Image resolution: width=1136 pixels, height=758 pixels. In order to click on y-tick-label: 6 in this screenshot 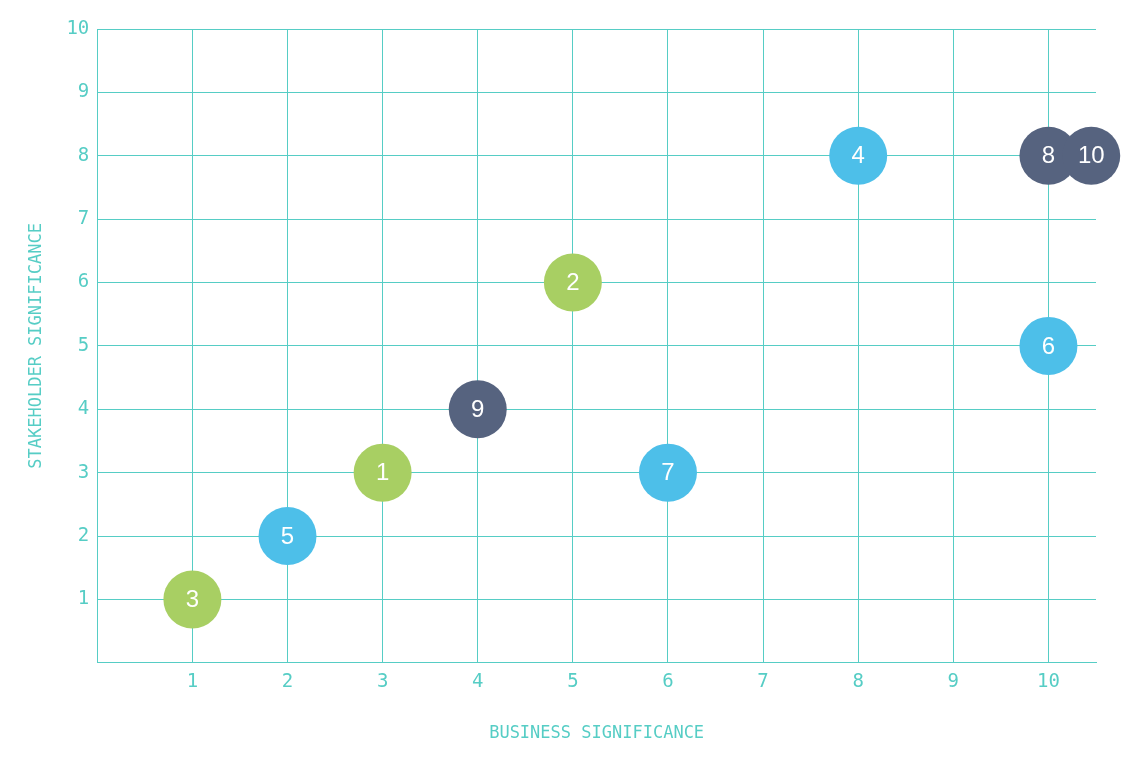, I will do `click(83, 280)`.